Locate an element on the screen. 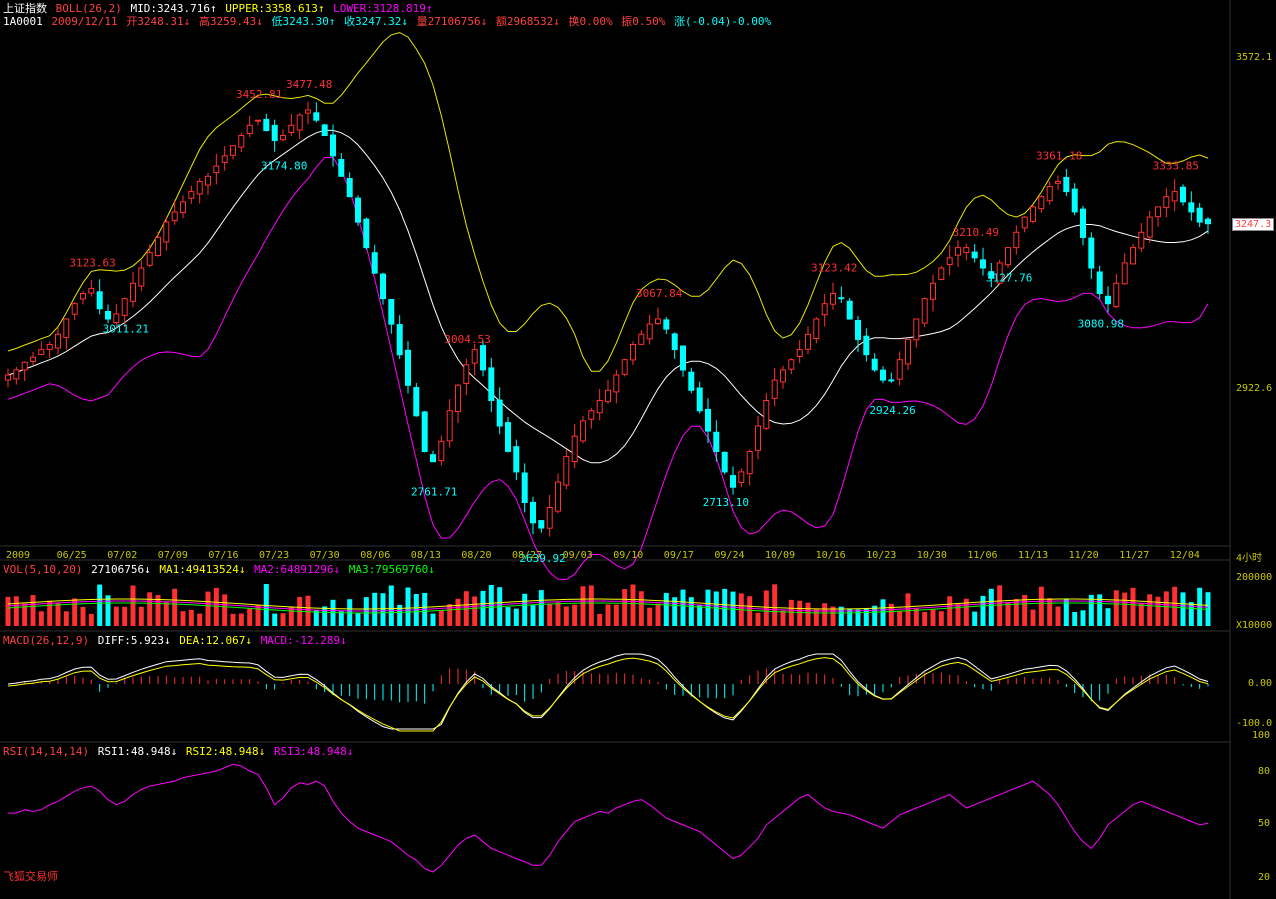 This screenshot has width=1276, height=899. volume-bars is located at coordinates (608, 605).